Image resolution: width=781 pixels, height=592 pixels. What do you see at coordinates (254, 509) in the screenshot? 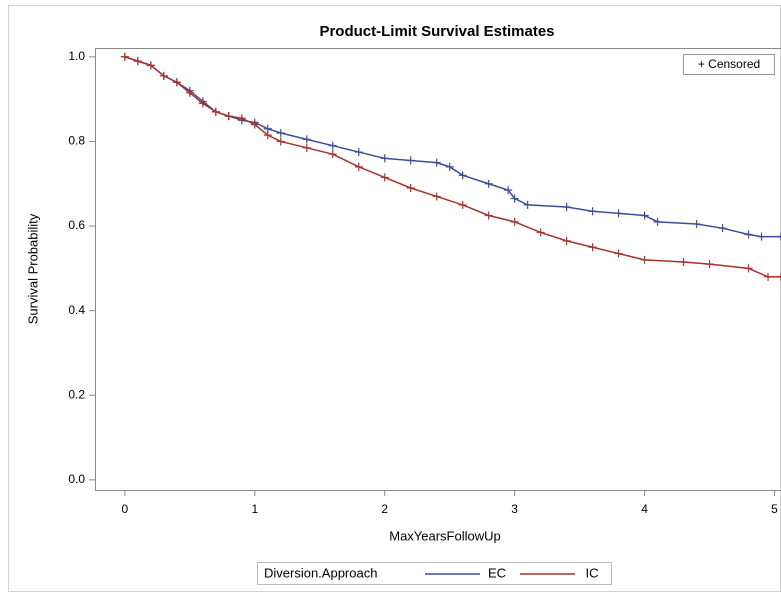
I see `x-tick-label: 1` at bounding box center [254, 509].